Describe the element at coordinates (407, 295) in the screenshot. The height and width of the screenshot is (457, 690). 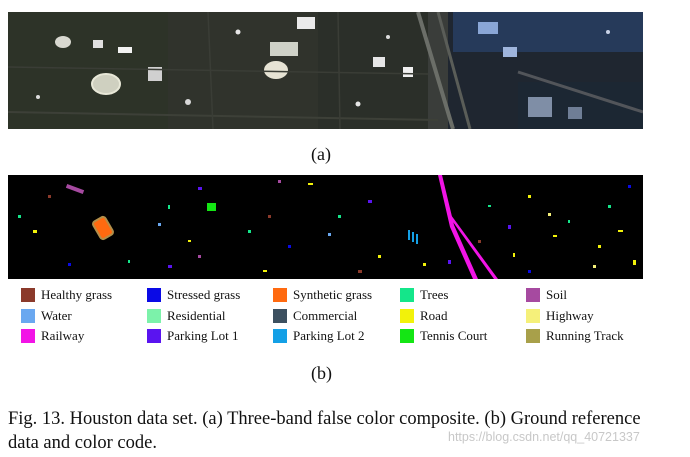
I see `swatch-trees` at that location.